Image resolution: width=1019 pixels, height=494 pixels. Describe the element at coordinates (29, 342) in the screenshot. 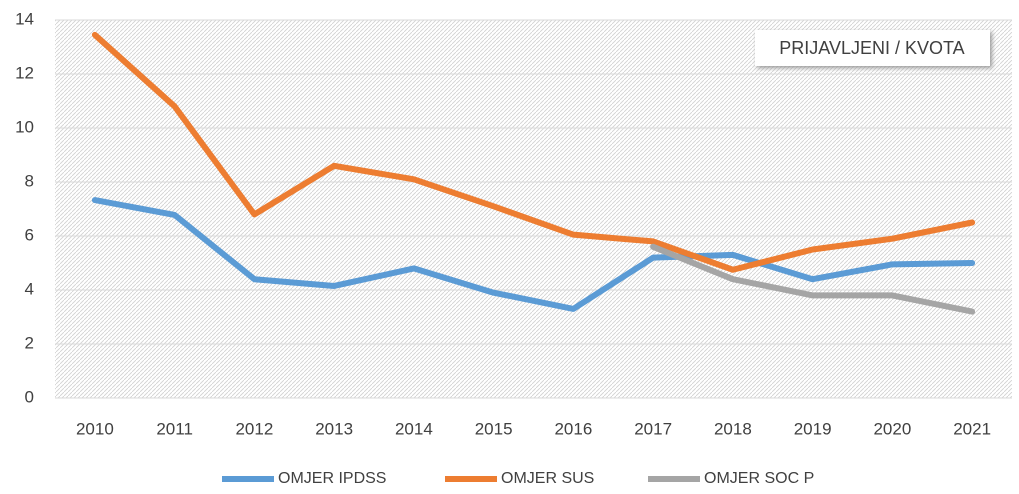

I see `y-tick-label: 2` at that location.